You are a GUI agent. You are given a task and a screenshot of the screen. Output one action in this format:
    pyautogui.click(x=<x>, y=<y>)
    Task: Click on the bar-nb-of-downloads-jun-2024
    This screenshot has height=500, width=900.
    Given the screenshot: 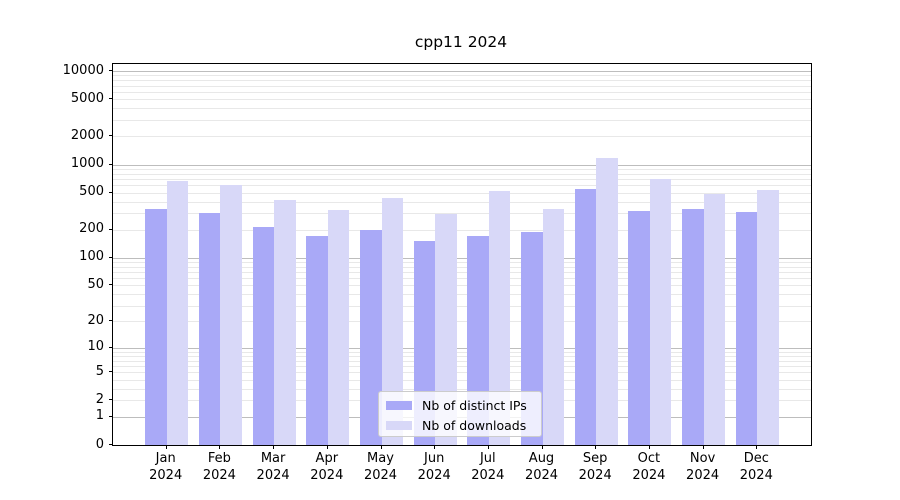 What is the action you would take?
    pyautogui.click(x=446, y=329)
    